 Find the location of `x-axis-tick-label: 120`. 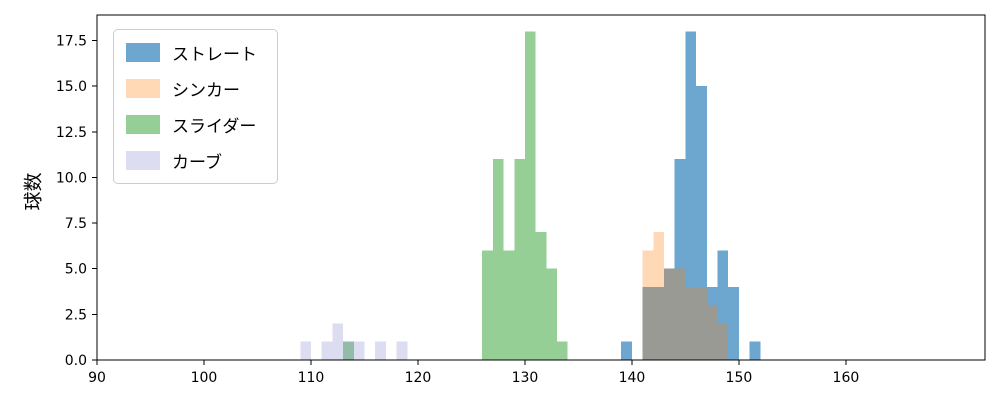

x-axis-tick-label: 120 is located at coordinates (418, 378).